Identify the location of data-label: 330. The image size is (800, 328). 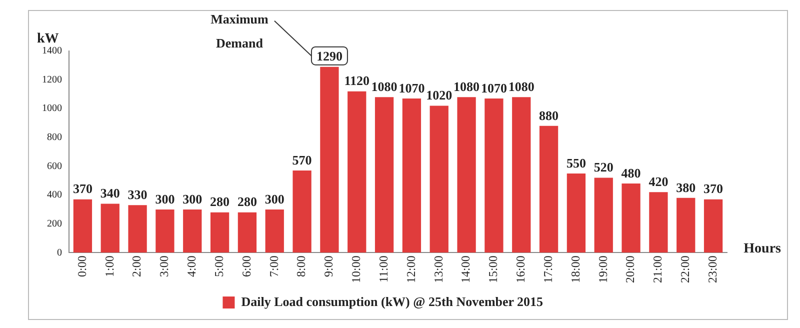
(138, 194).